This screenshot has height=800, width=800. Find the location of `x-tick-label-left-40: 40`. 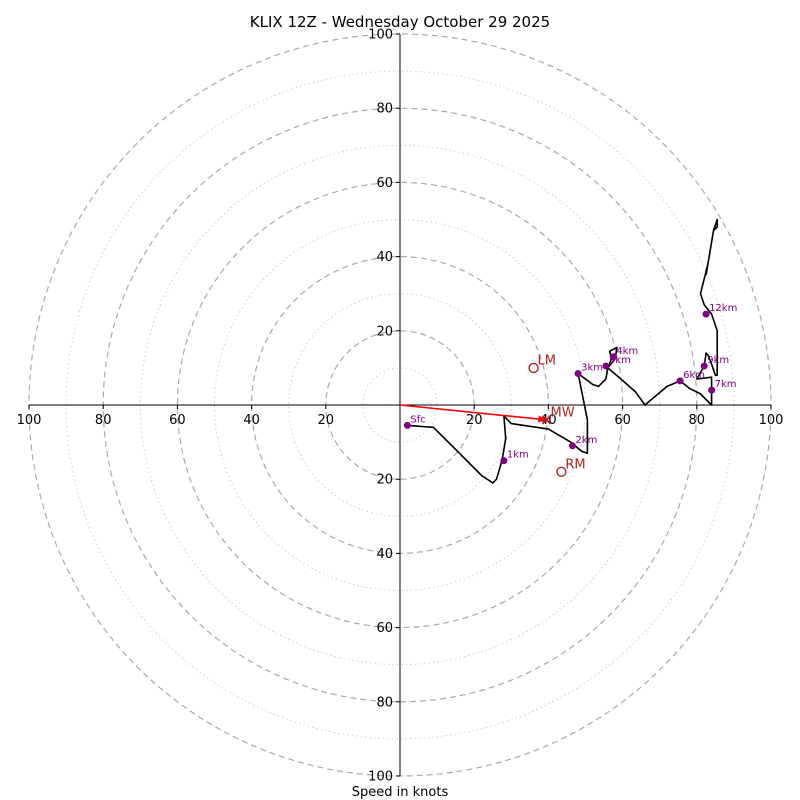

x-tick-label-left-40: 40 is located at coordinates (251, 420).